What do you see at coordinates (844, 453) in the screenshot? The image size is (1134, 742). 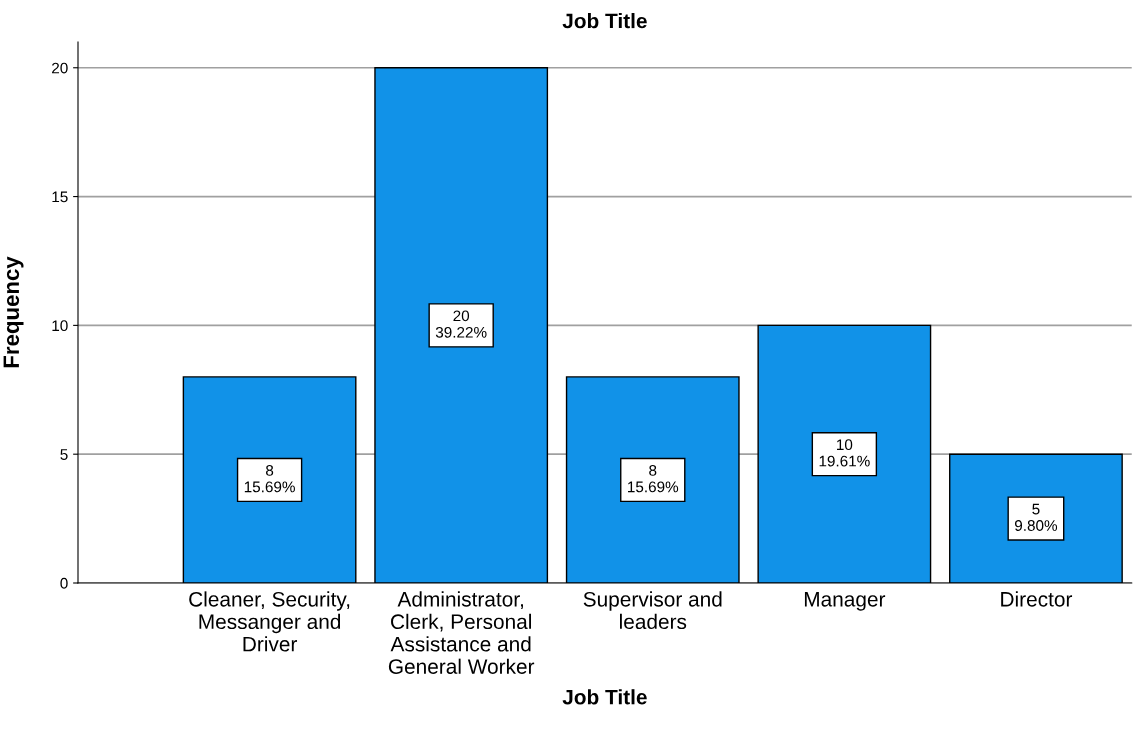 I see `data-label: 10 19.61%` at bounding box center [844, 453].